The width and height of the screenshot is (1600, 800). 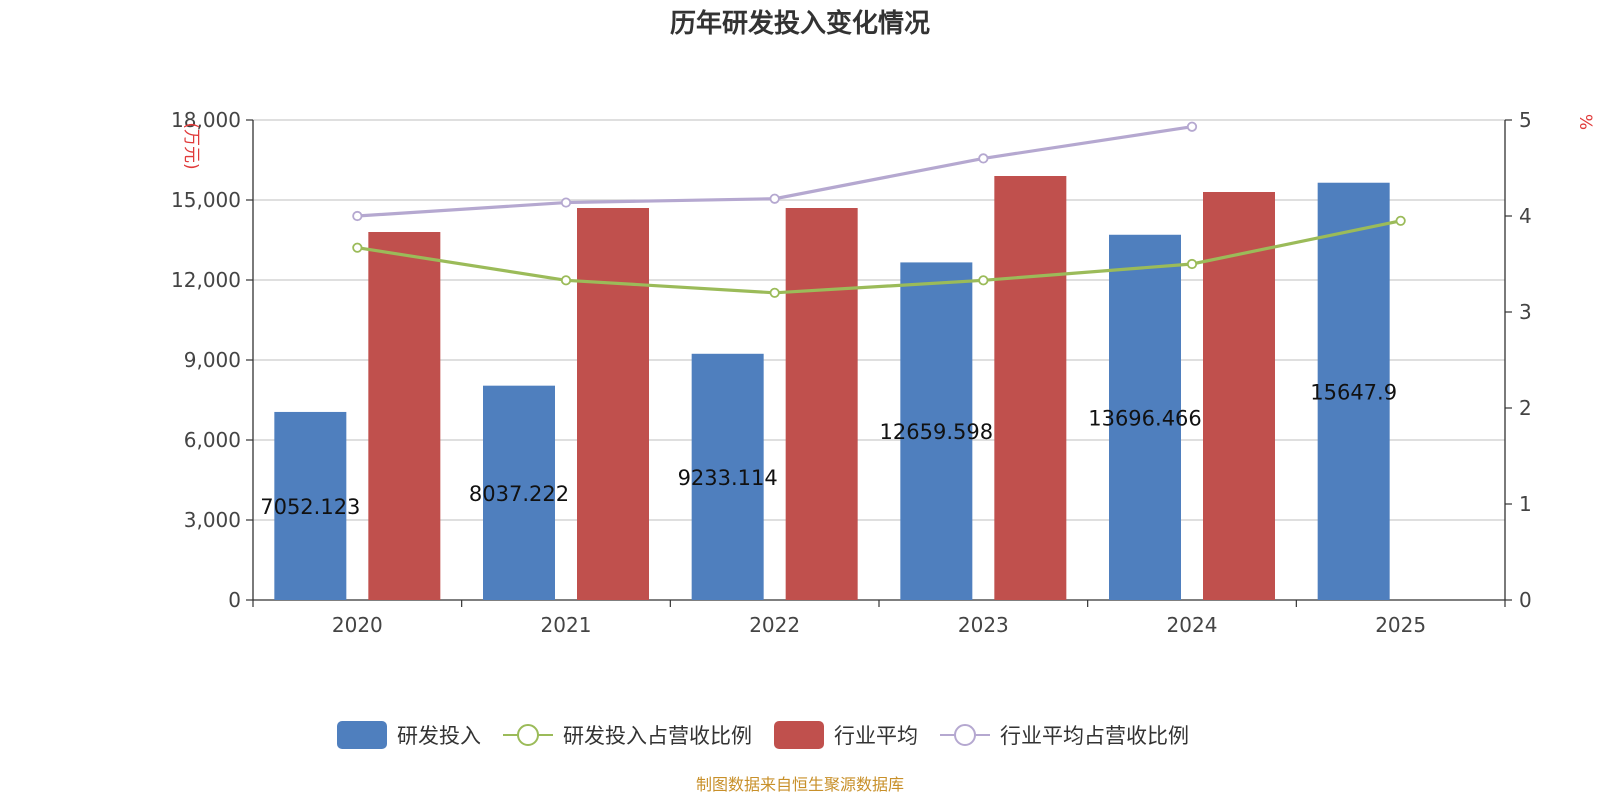 I want to click on bar-1-2023, so click(x=1030, y=388).